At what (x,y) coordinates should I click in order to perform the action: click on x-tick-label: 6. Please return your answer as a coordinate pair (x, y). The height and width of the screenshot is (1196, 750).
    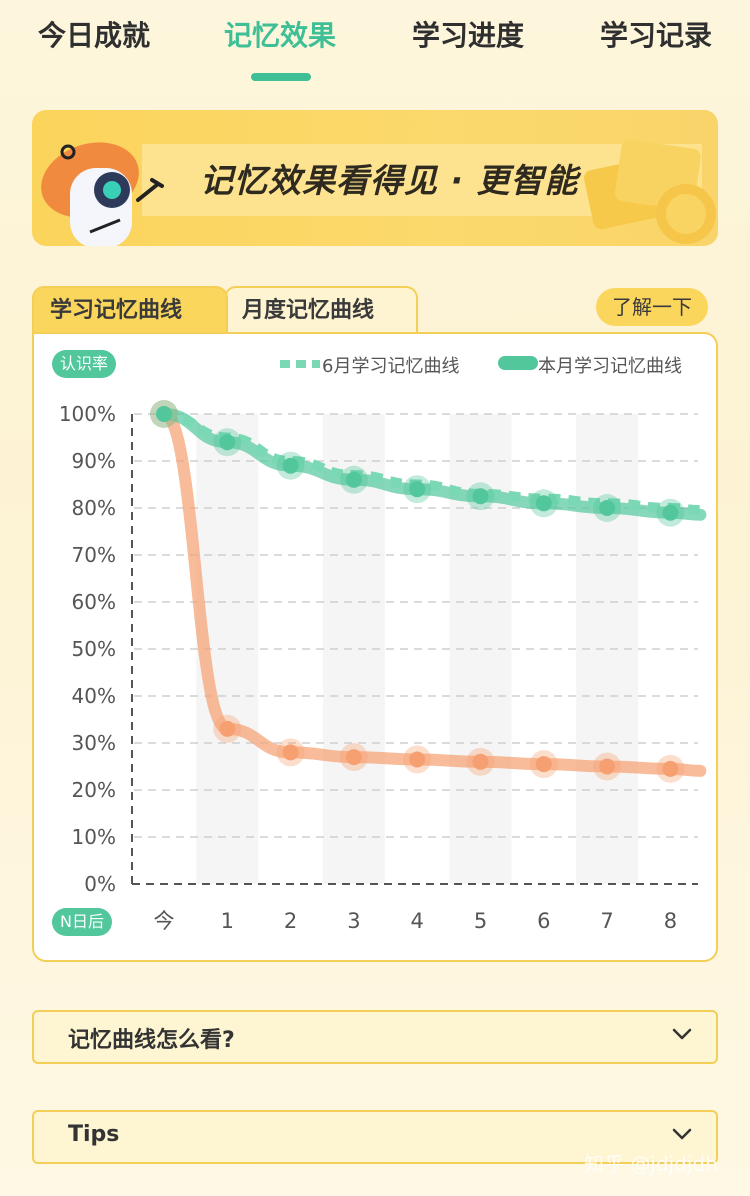
    Looking at the image, I should click on (543, 921).